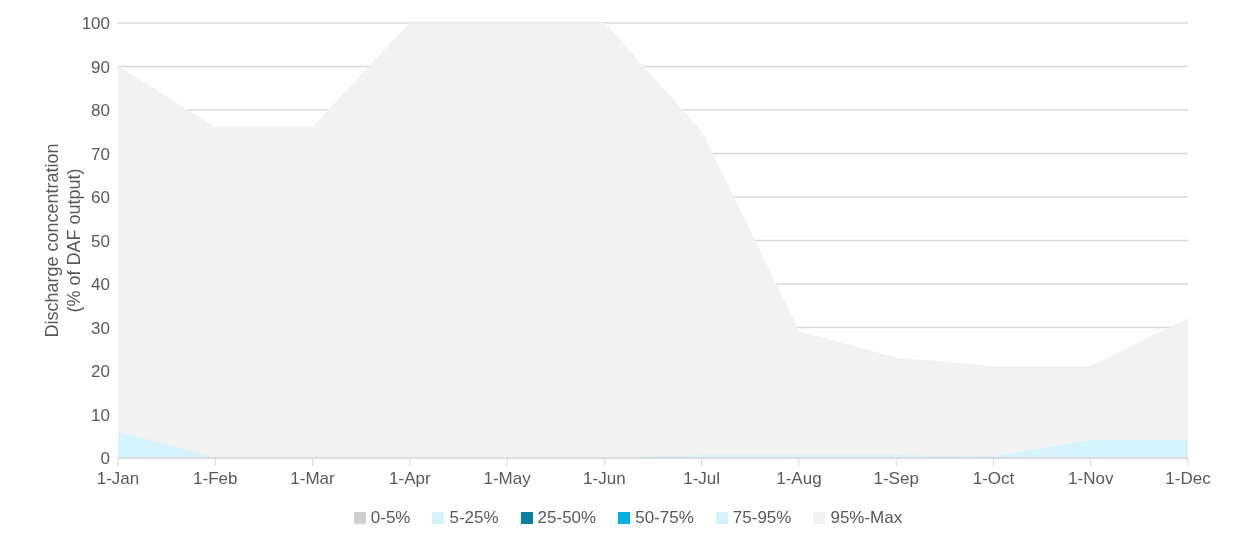 The width and height of the screenshot is (1236, 542). Describe the element at coordinates (866, 518) in the screenshot. I see `legend-label: 95%-Max` at that location.